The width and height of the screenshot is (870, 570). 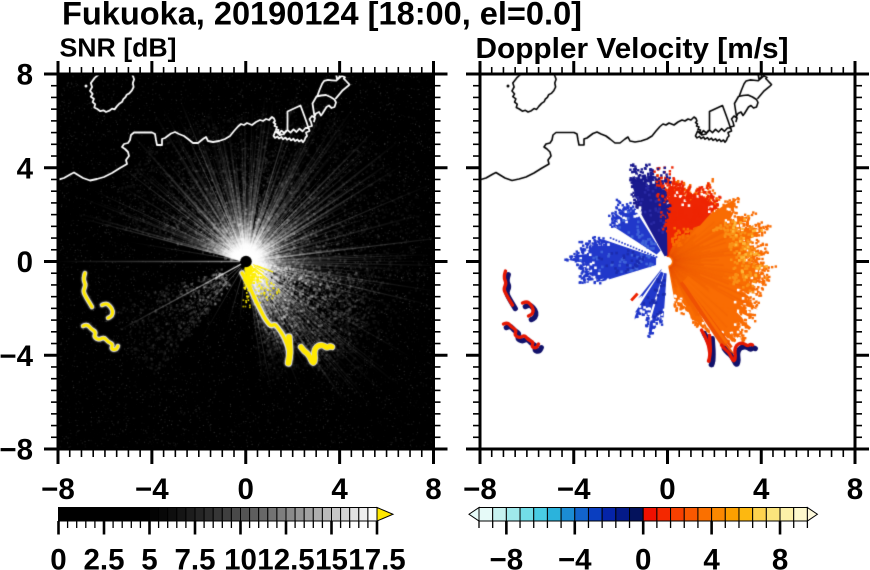 What do you see at coordinates (322, 16) in the screenshot?
I see `svg-text:Fukuoka, 20190124 [18:00, el=0: Fukuoka, 20190124 [18:00, el=0.0]` at bounding box center [322, 16].